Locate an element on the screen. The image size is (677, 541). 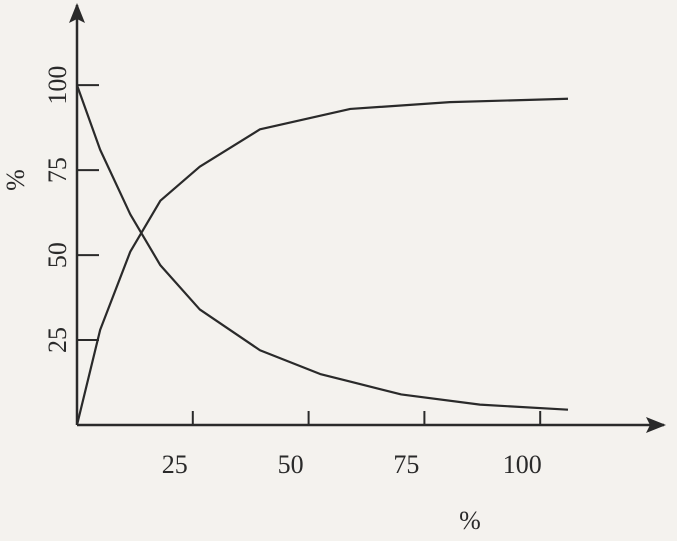
x-tick-label: 25 is located at coordinates (175, 464).